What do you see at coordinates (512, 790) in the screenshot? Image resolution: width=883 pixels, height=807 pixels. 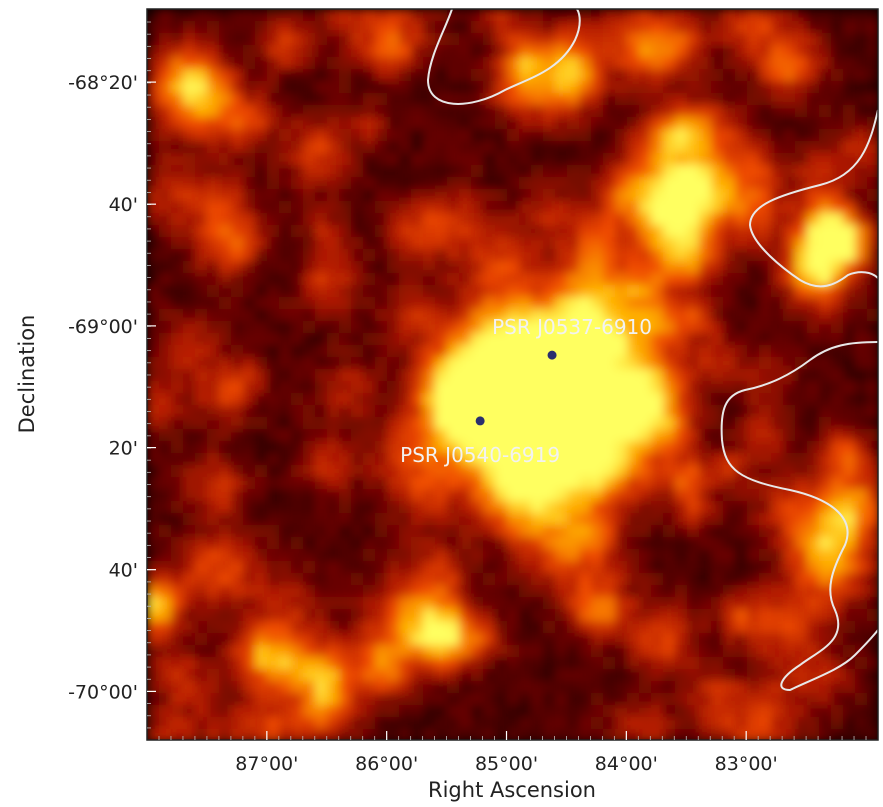 I see `x-axis-label: Right Ascension` at bounding box center [512, 790].